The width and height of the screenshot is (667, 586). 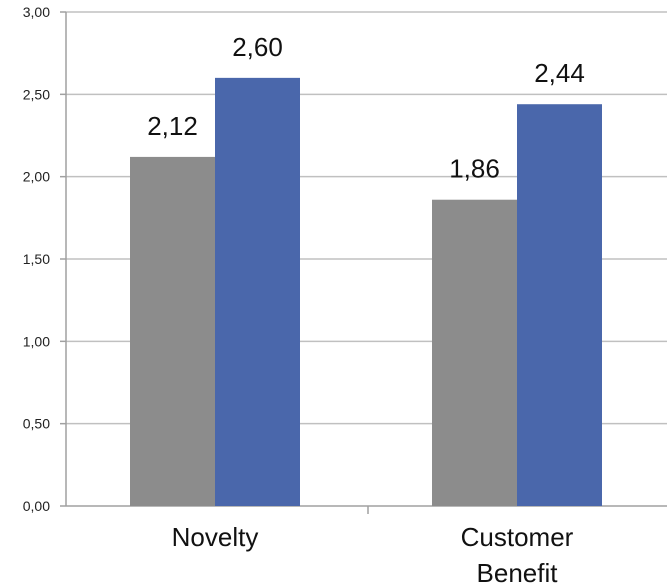 What do you see at coordinates (36, 94) in the screenshot?
I see `y-tick-label: 2,50` at bounding box center [36, 94].